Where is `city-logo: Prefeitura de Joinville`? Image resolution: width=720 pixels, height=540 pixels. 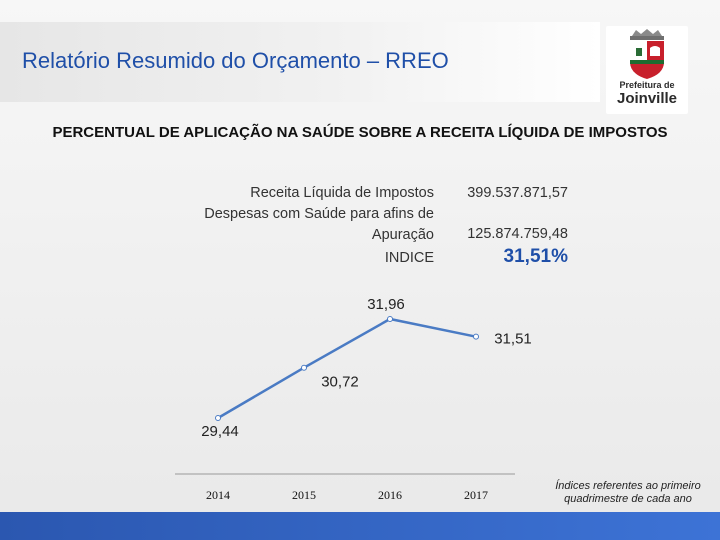 city-logo: Prefeitura de Joinville is located at coordinates (647, 70).